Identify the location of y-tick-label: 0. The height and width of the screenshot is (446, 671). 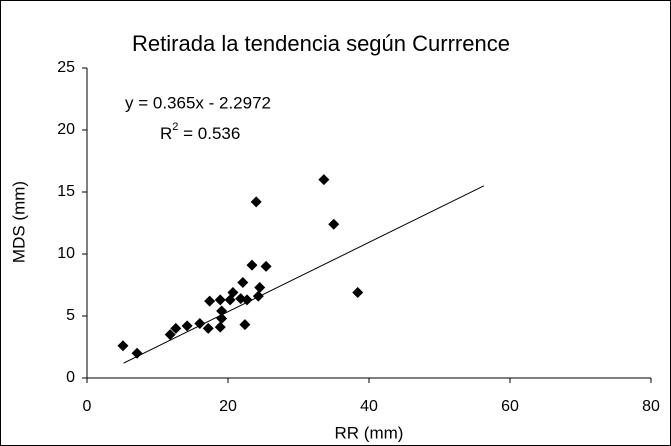
(70, 377).